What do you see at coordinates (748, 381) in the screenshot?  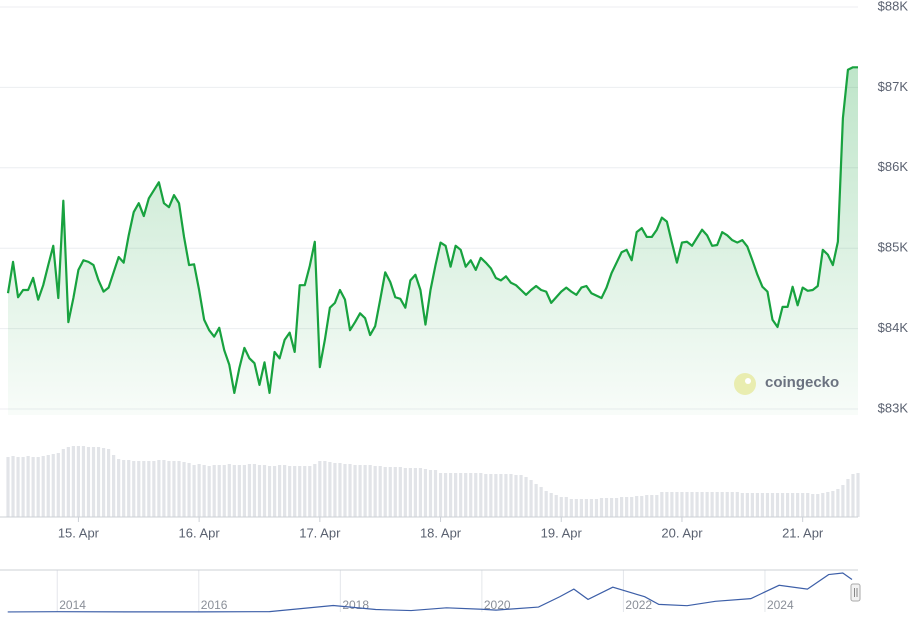 I see `watermark-logo-eye` at bounding box center [748, 381].